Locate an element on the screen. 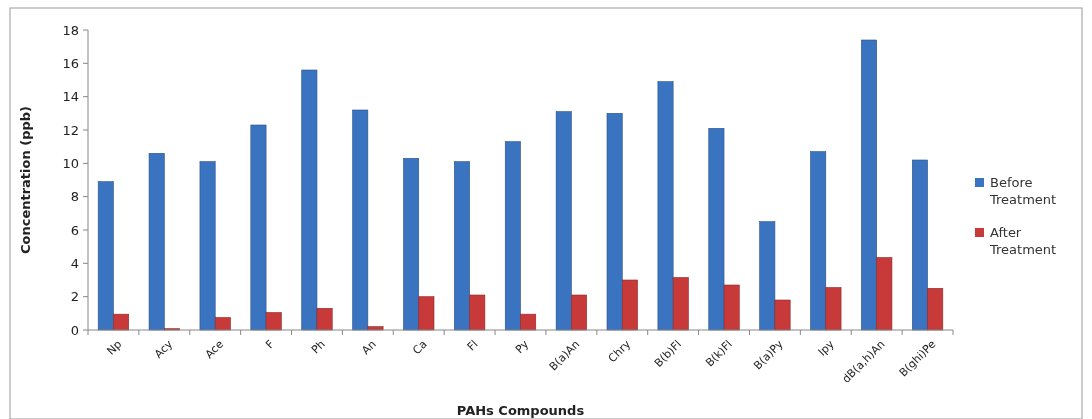  x-tick-label: An is located at coordinates (369, 347).